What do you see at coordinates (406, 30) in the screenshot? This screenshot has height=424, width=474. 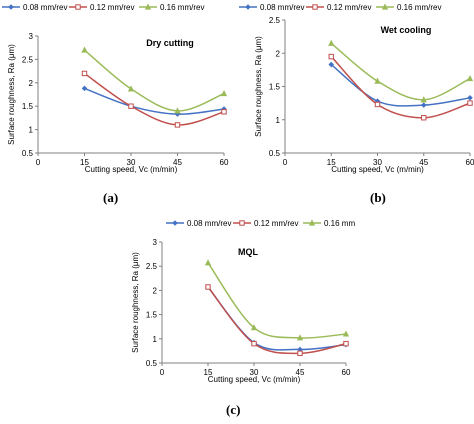 I see `chart-title: Wet cooling` at bounding box center [406, 30].